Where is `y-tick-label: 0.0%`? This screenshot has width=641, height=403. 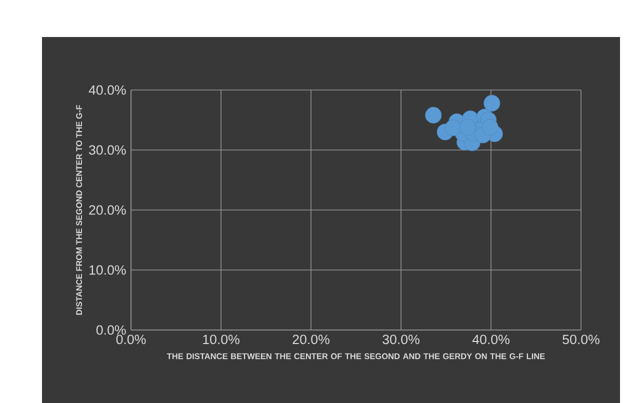 y-tick-label: 0.0% is located at coordinates (111, 330).